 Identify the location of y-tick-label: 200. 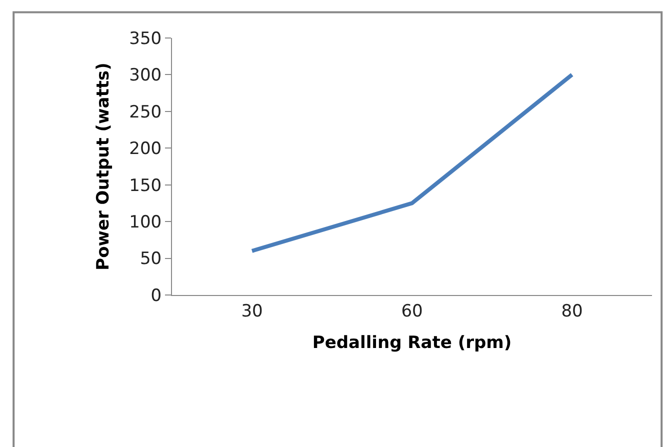
(145, 149).